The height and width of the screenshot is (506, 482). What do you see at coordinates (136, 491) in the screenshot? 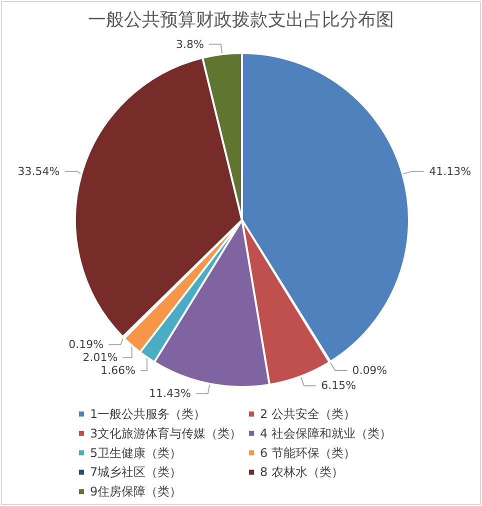
I see `legend-label: 9住房保障（类）` at bounding box center [136, 491].